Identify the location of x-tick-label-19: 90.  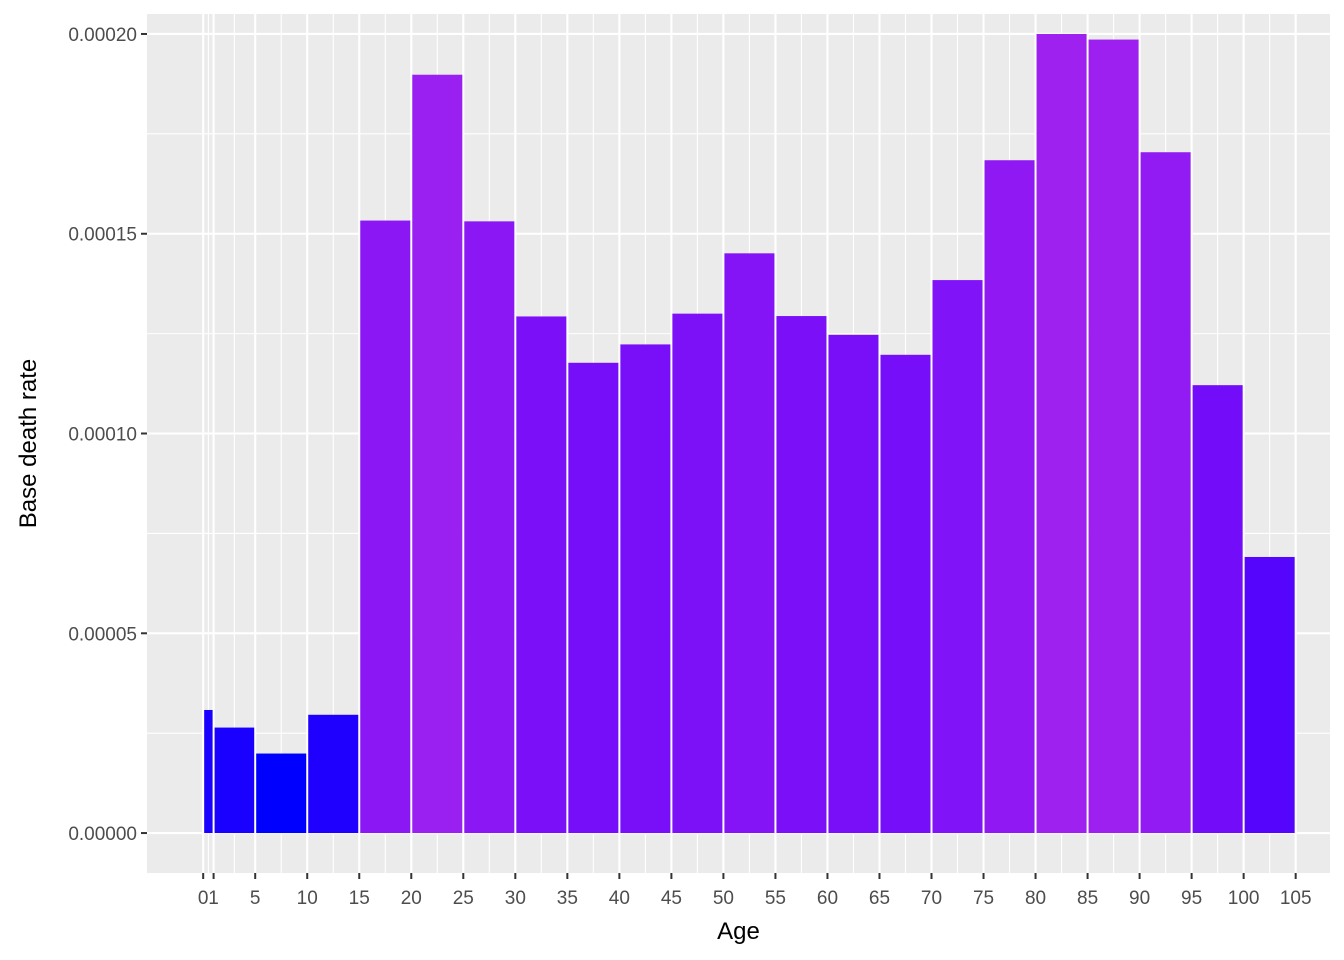
(1139, 898).